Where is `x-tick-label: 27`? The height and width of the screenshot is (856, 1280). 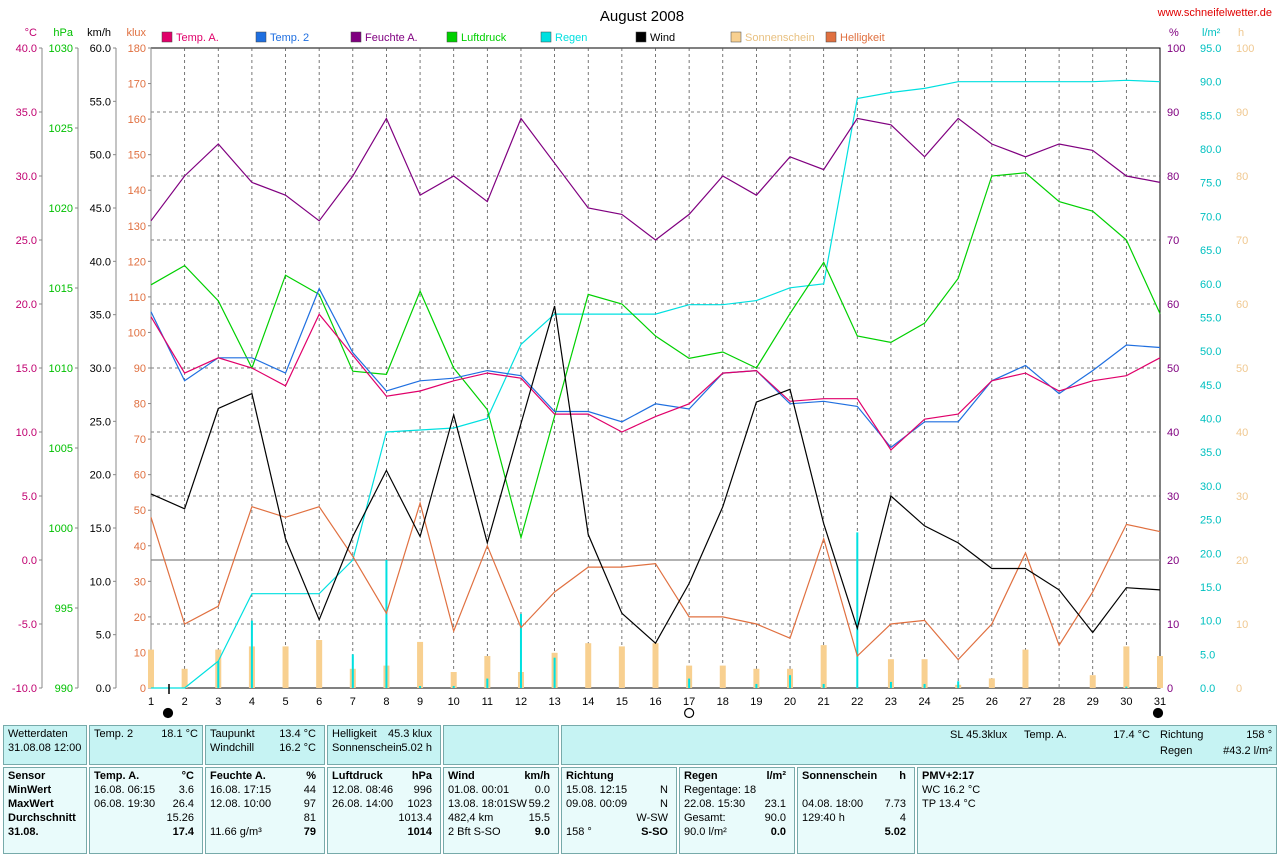
x-tick-label: 27 is located at coordinates (1025, 702).